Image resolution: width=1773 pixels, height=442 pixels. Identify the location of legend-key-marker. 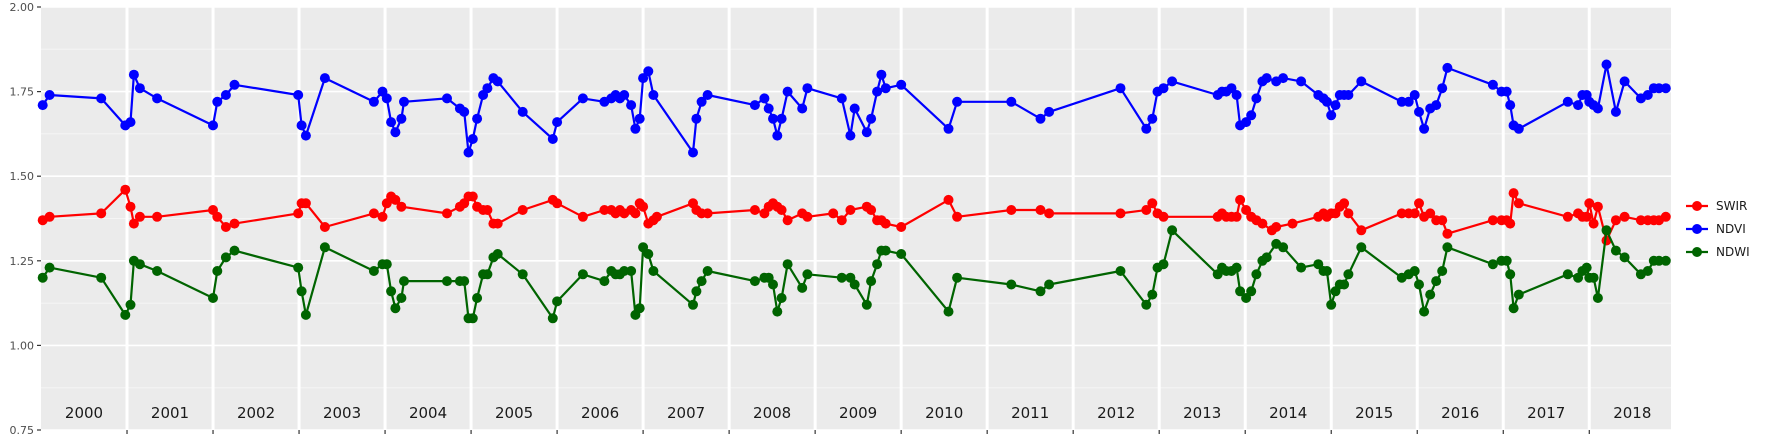
(1697, 252).